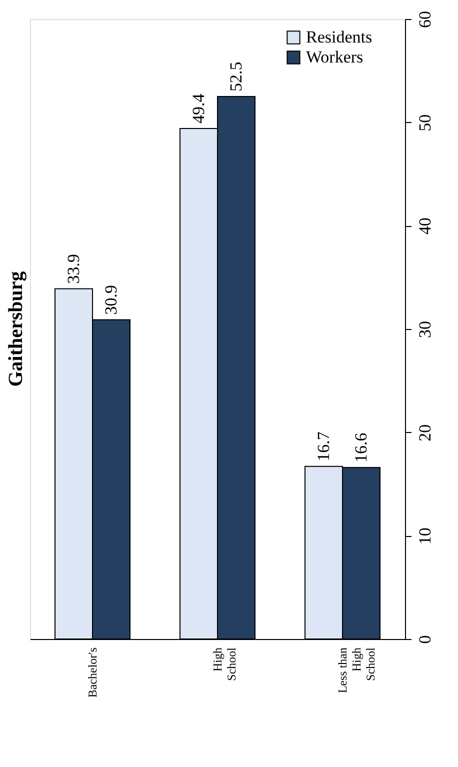  Describe the element at coordinates (224, 663) in the screenshot. I see `x-tick-label: High School` at that location.